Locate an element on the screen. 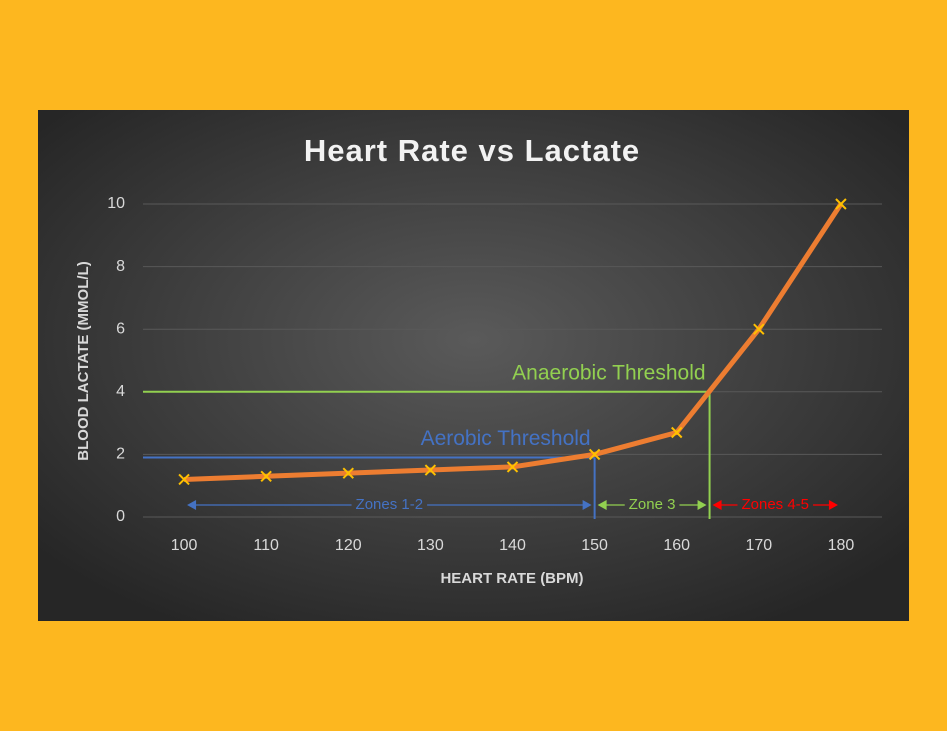 The width and height of the screenshot is (947, 731). x-axis-label: HEART RATE (BPM) is located at coordinates (511, 578).